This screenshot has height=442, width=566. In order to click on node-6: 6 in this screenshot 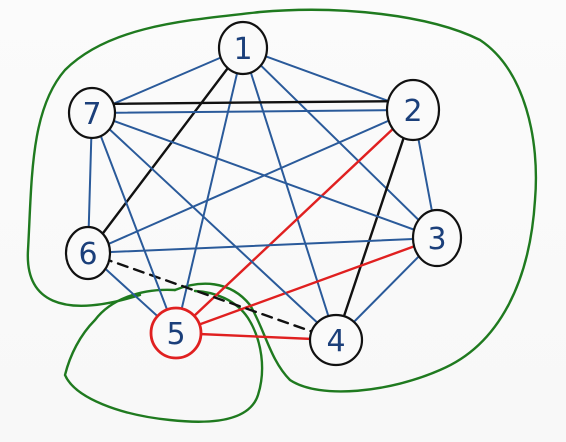, I will do `click(88, 253)`.